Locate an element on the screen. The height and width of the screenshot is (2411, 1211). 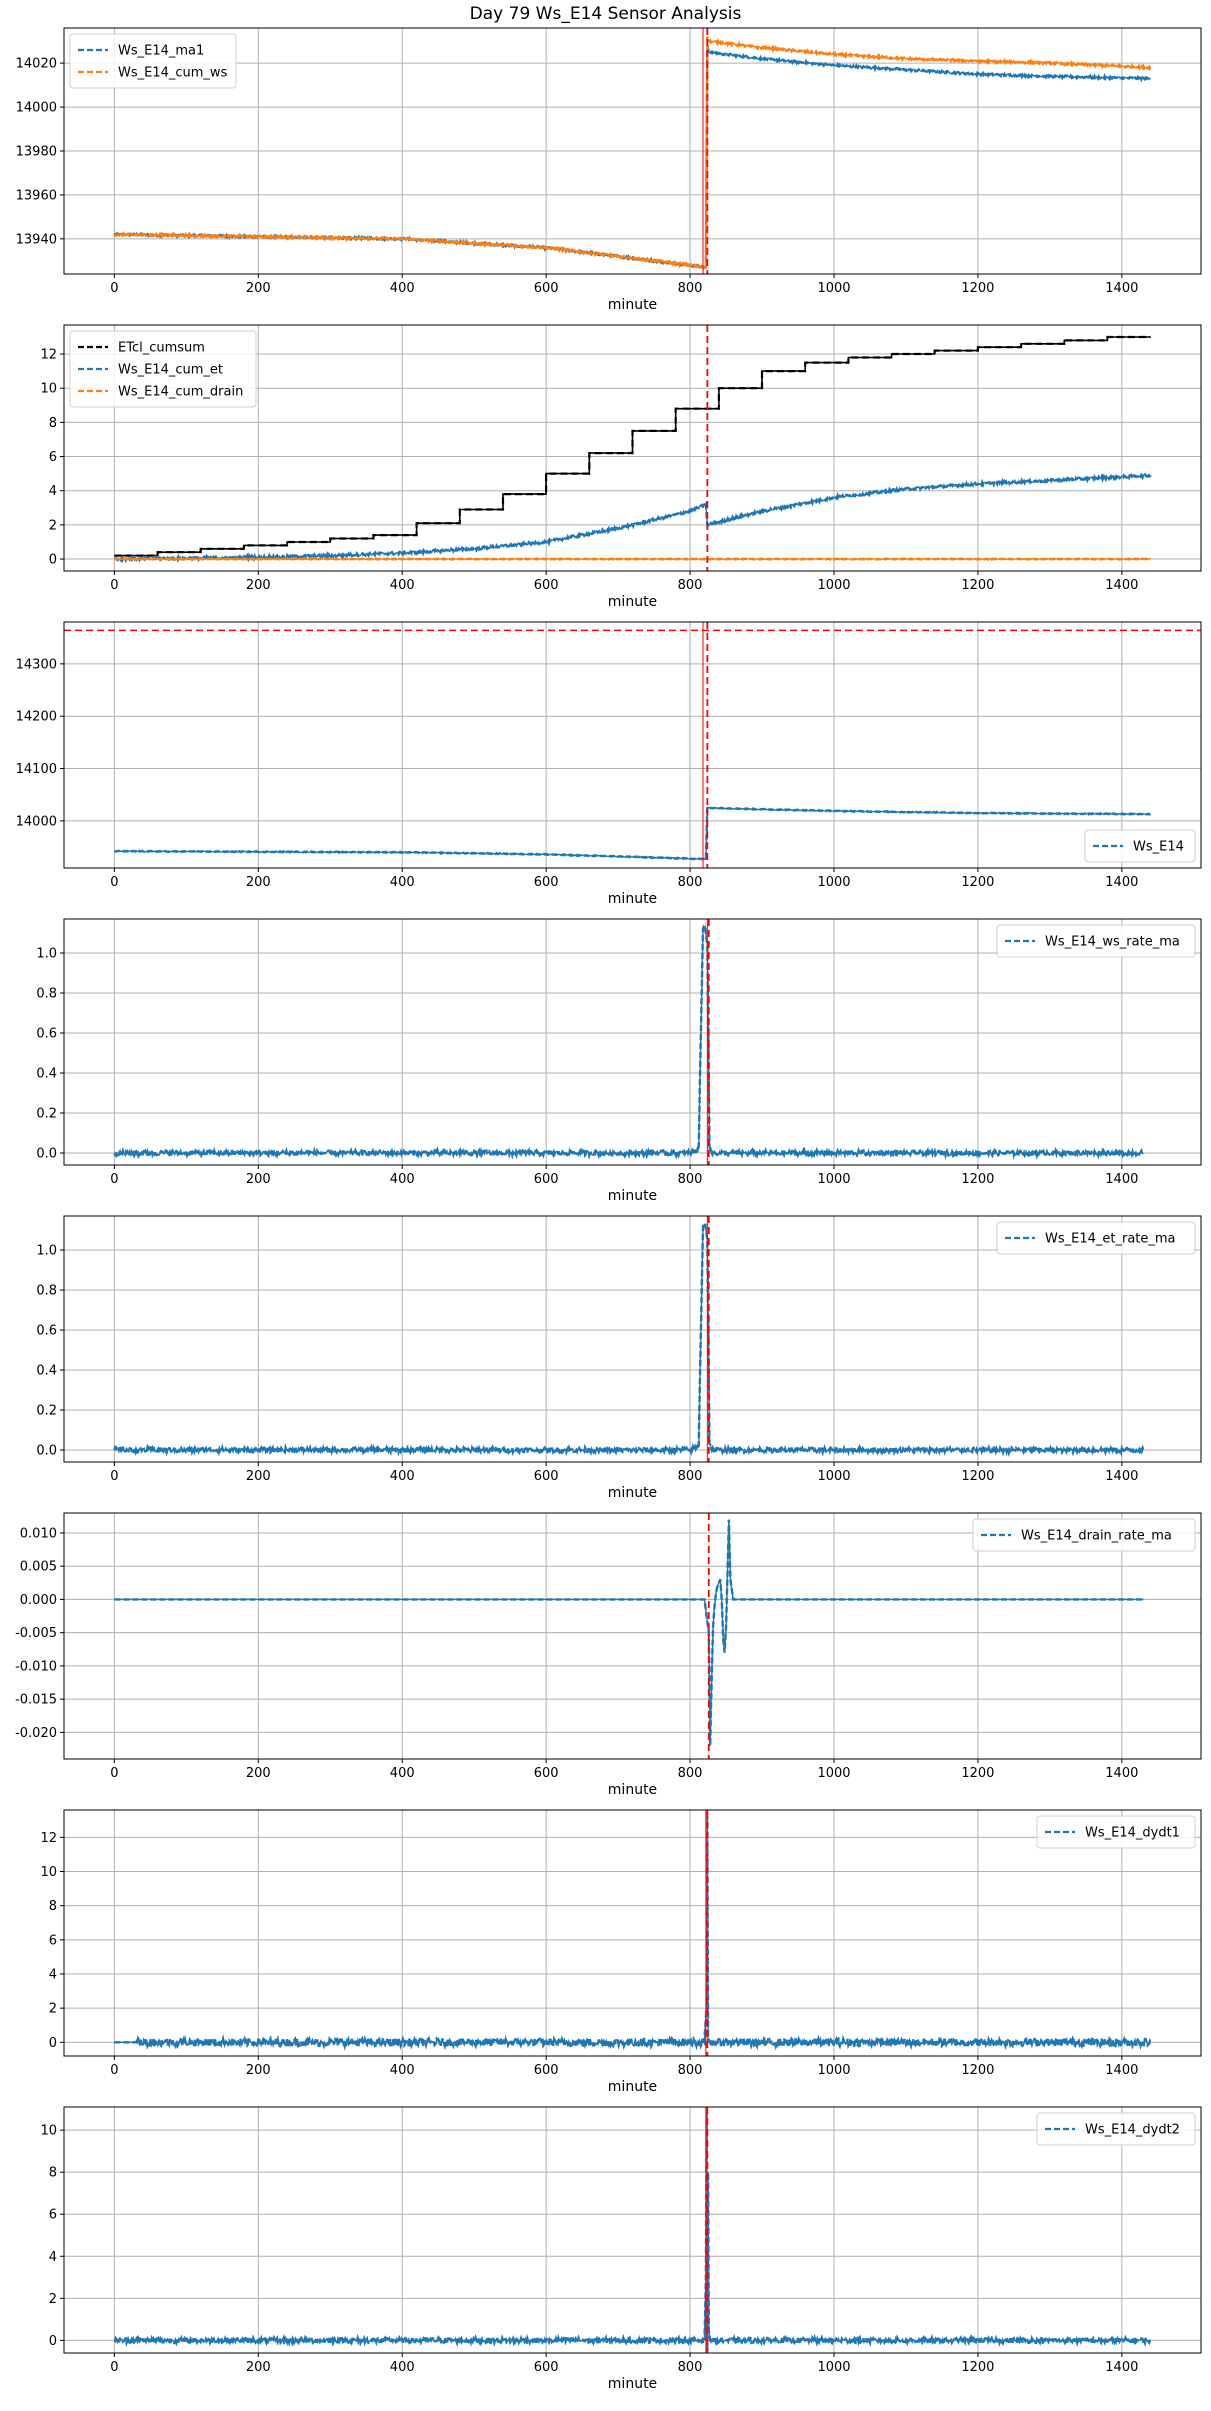
series-line-Ws_E14_dydt2 is located at coordinates (632, 2232).